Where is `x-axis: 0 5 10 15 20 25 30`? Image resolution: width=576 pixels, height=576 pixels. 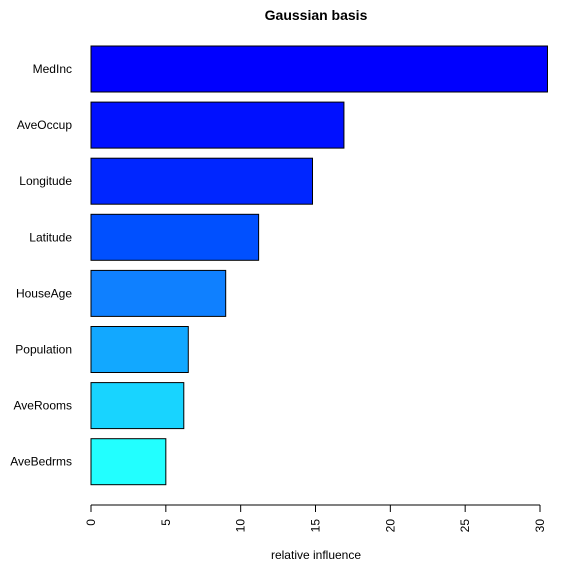
x-axis: 0 5 10 15 20 25 30 is located at coordinates (315, 518).